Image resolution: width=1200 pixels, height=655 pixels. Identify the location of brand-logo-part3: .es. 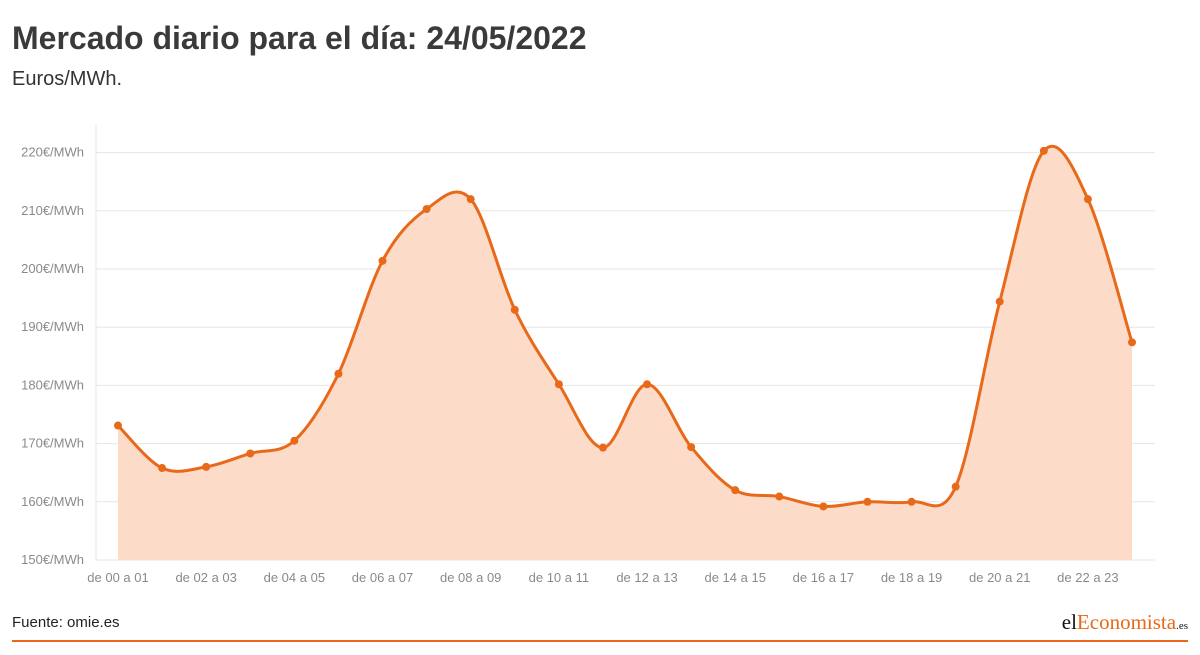
(1182, 626).